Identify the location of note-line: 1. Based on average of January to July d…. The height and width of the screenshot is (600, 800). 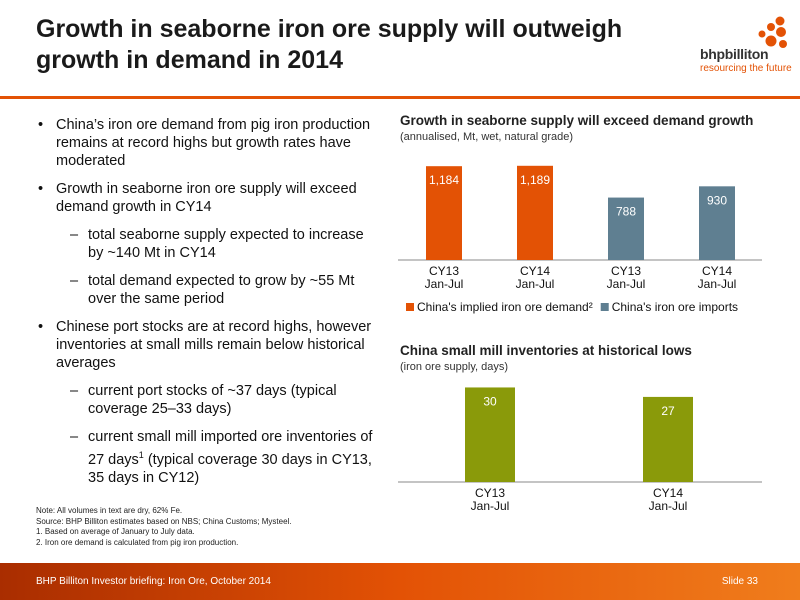
(115, 531).